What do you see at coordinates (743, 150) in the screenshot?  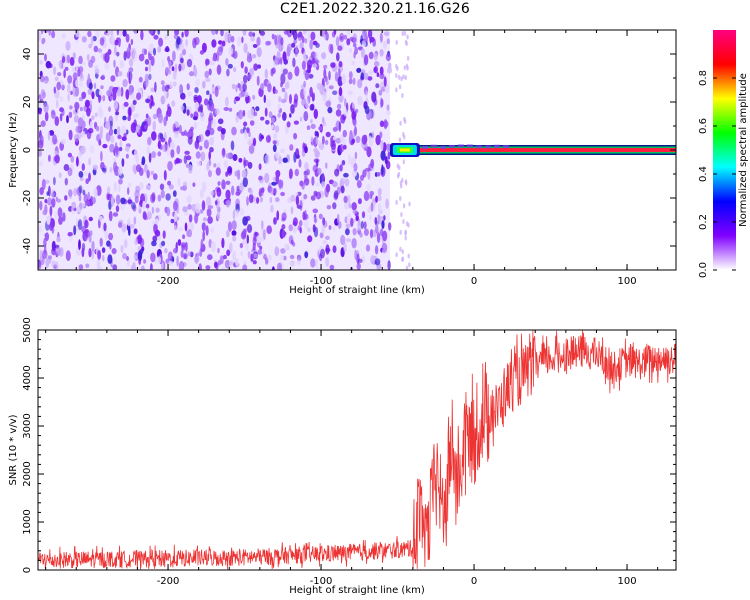 I see `colorbar-label: Normalized spectral amplitude` at bounding box center [743, 150].